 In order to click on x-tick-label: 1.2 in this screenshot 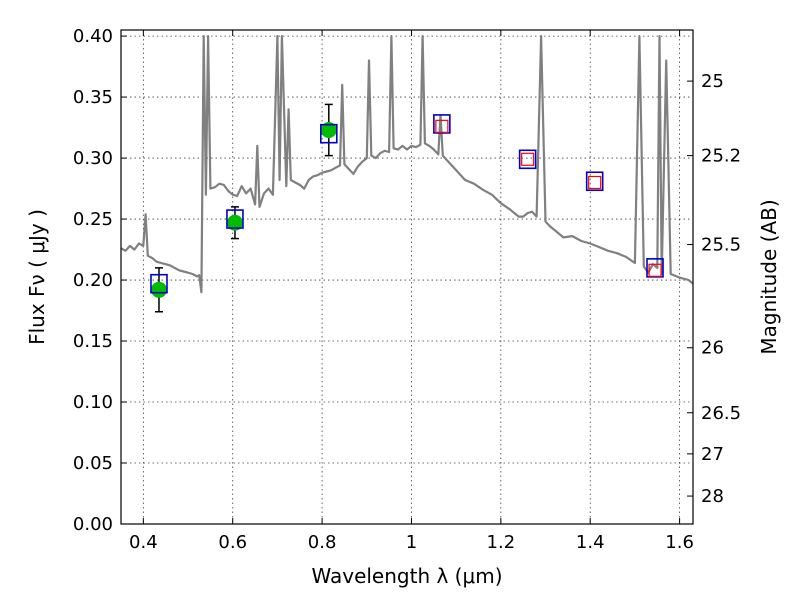, I will do `click(501, 542)`.